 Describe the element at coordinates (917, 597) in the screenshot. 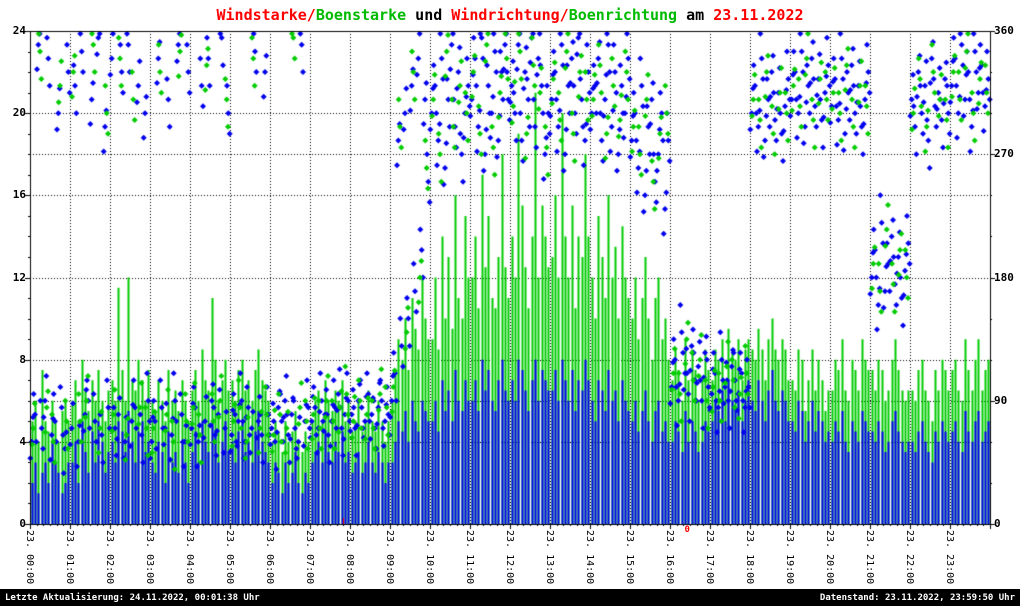

I see `data-timestamp-text: Datenstand: 23.11.2022, 23:59:50 Uhr` at that location.